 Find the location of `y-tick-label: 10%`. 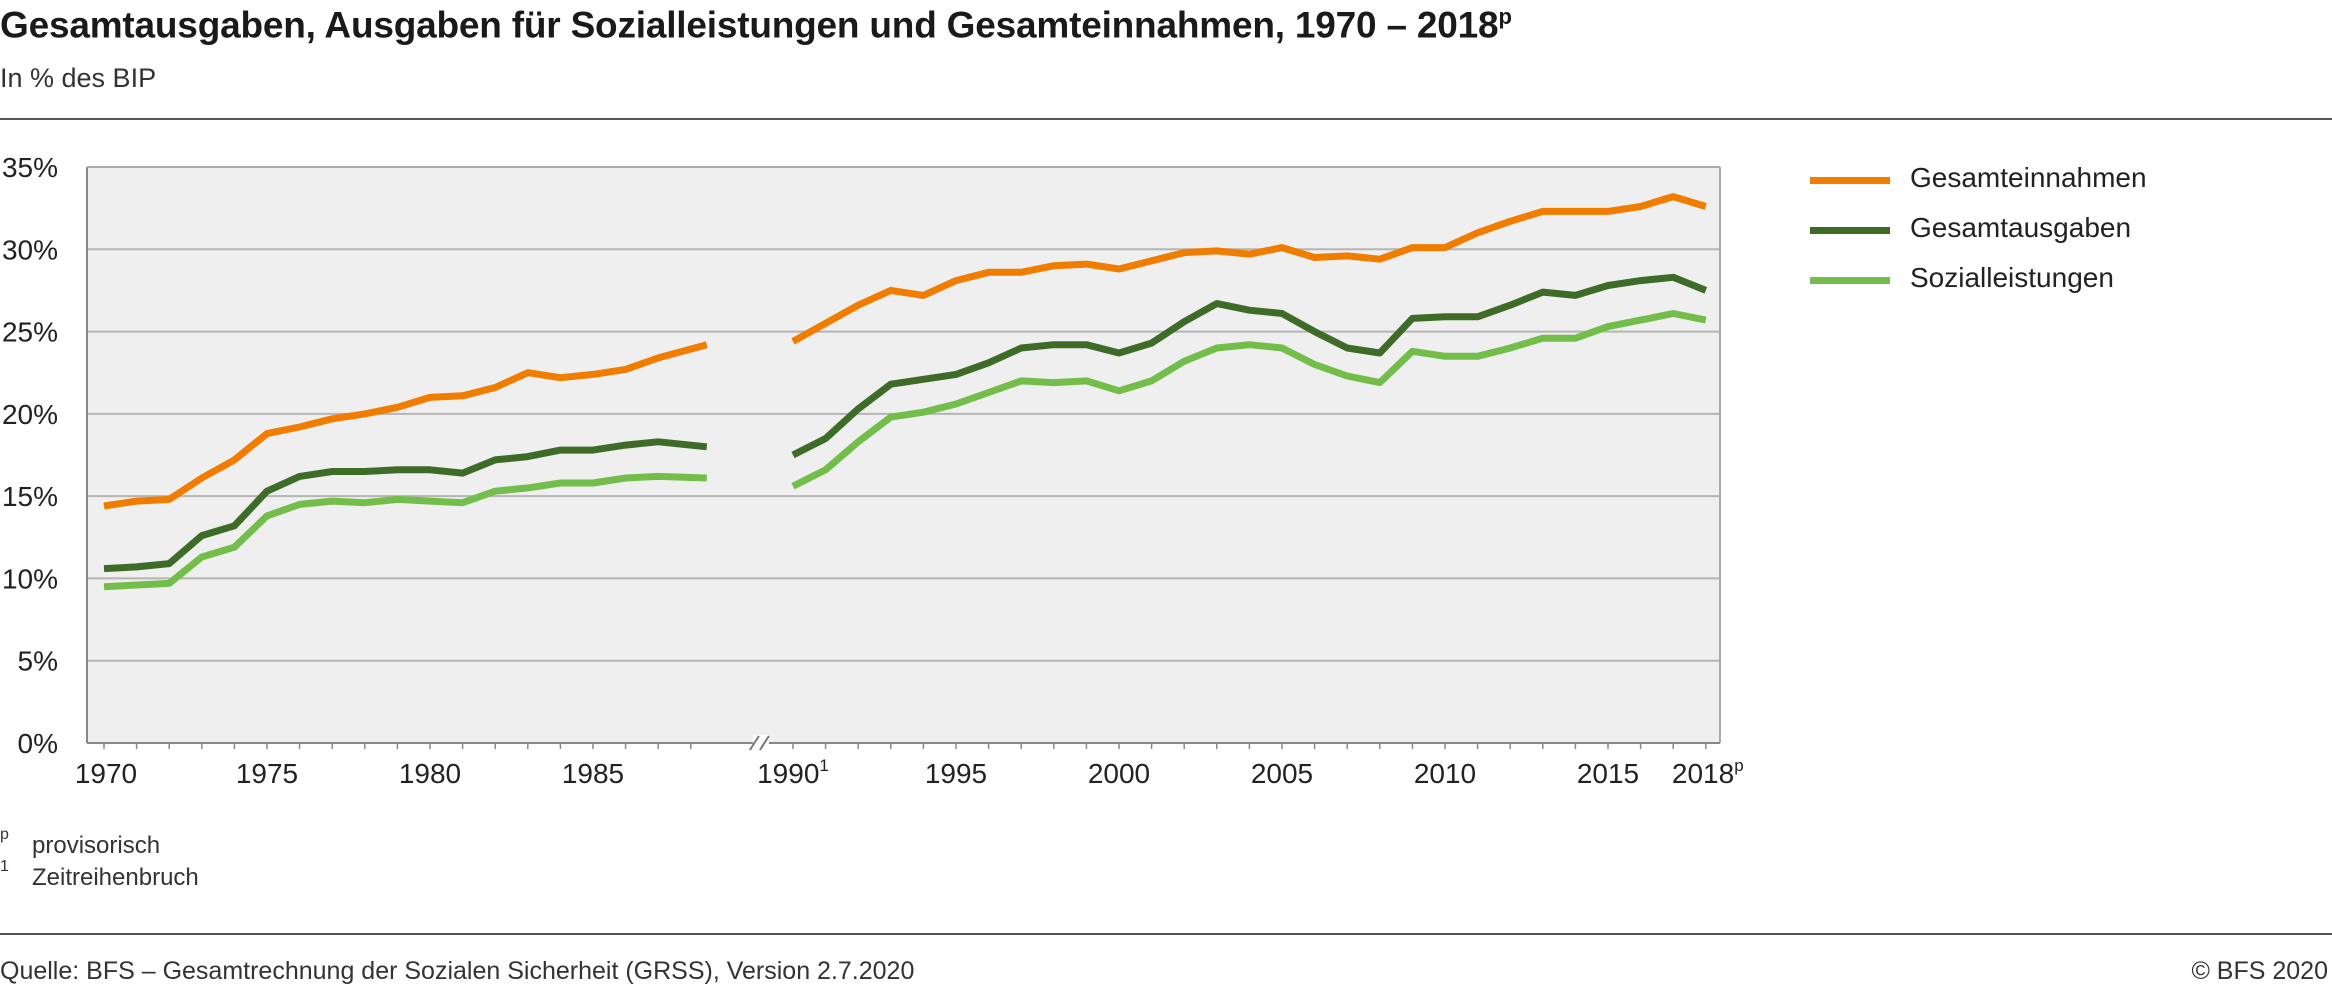

y-tick-label: 10% is located at coordinates (30, 578).